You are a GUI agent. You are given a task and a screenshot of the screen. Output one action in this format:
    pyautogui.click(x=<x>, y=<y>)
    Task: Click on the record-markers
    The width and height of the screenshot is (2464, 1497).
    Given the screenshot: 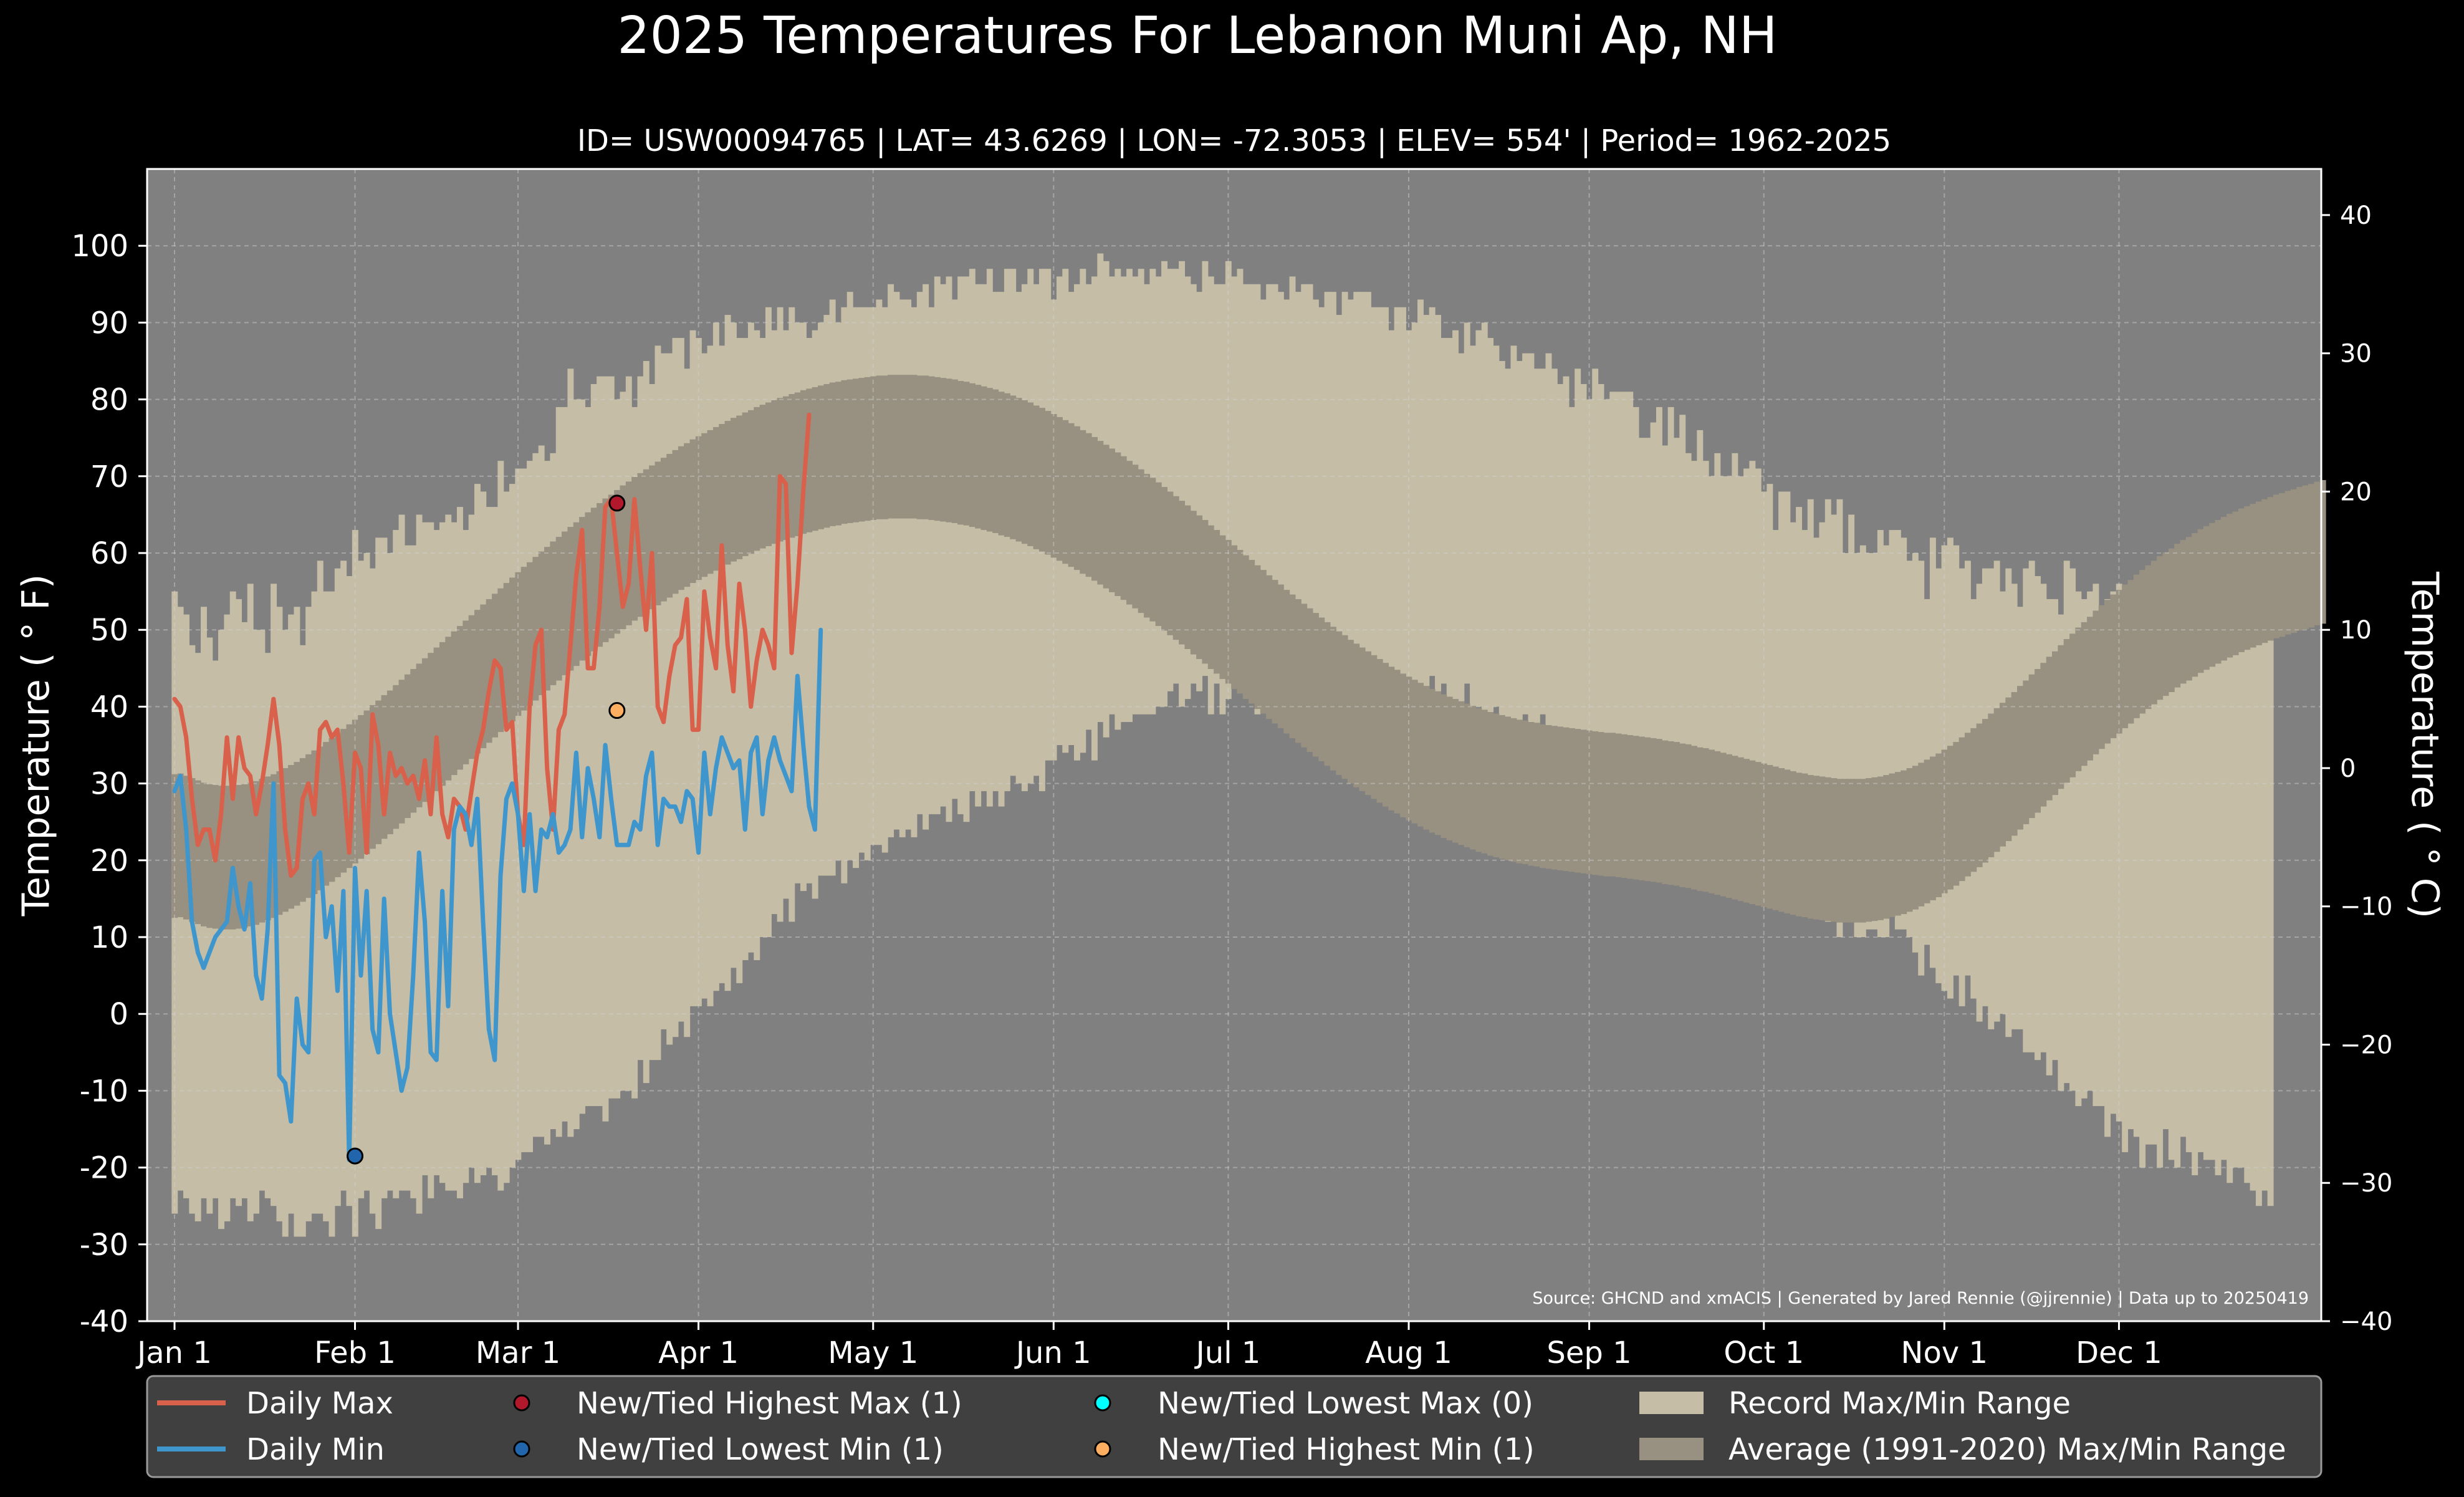 What is the action you would take?
    pyautogui.click(x=487, y=829)
    